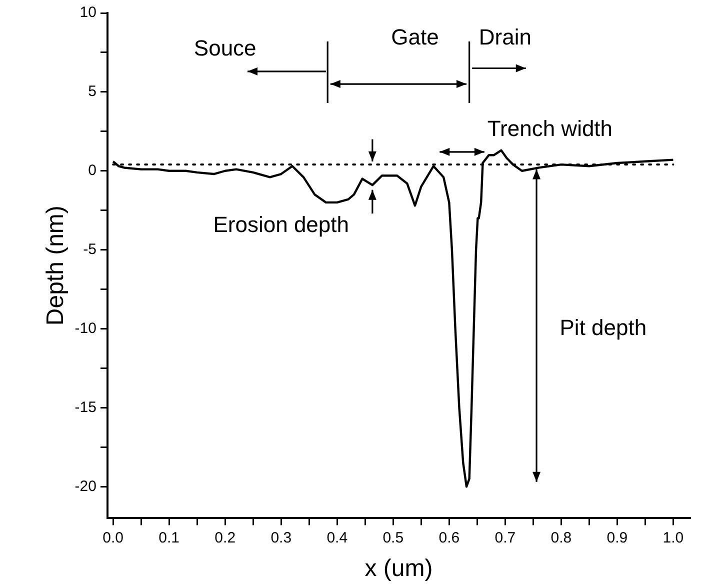  Describe the element at coordinates (92, 171) in the screenshot. I see `y-tick-label: 0` at that location.